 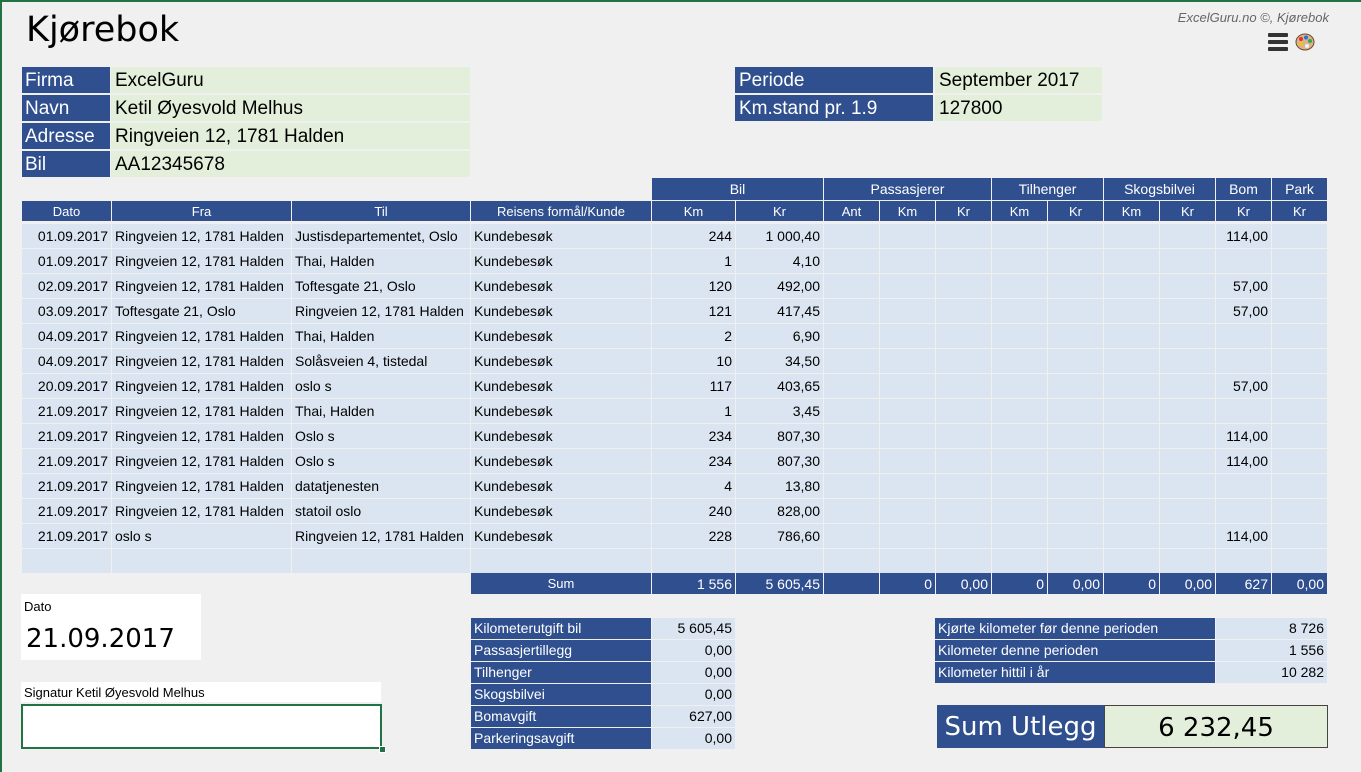 What do you see at coordinates (779, 311) in the screenshot?
I see `table-cell: 417,45` at bounding box center [779, 311].